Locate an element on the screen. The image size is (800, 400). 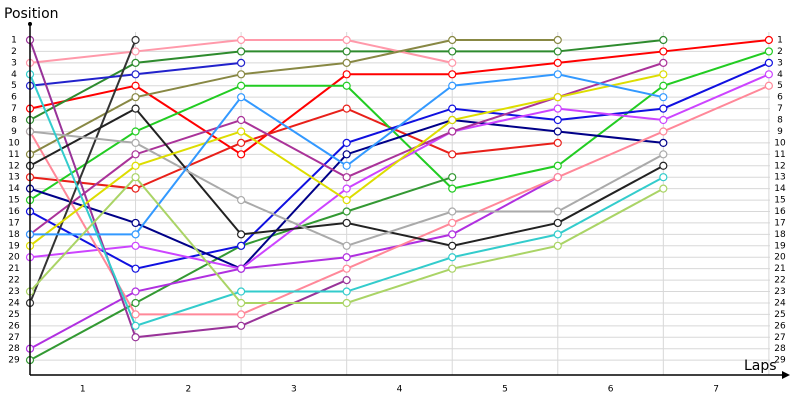
y-tick-label: 13 is located at coordinates (13, 178).